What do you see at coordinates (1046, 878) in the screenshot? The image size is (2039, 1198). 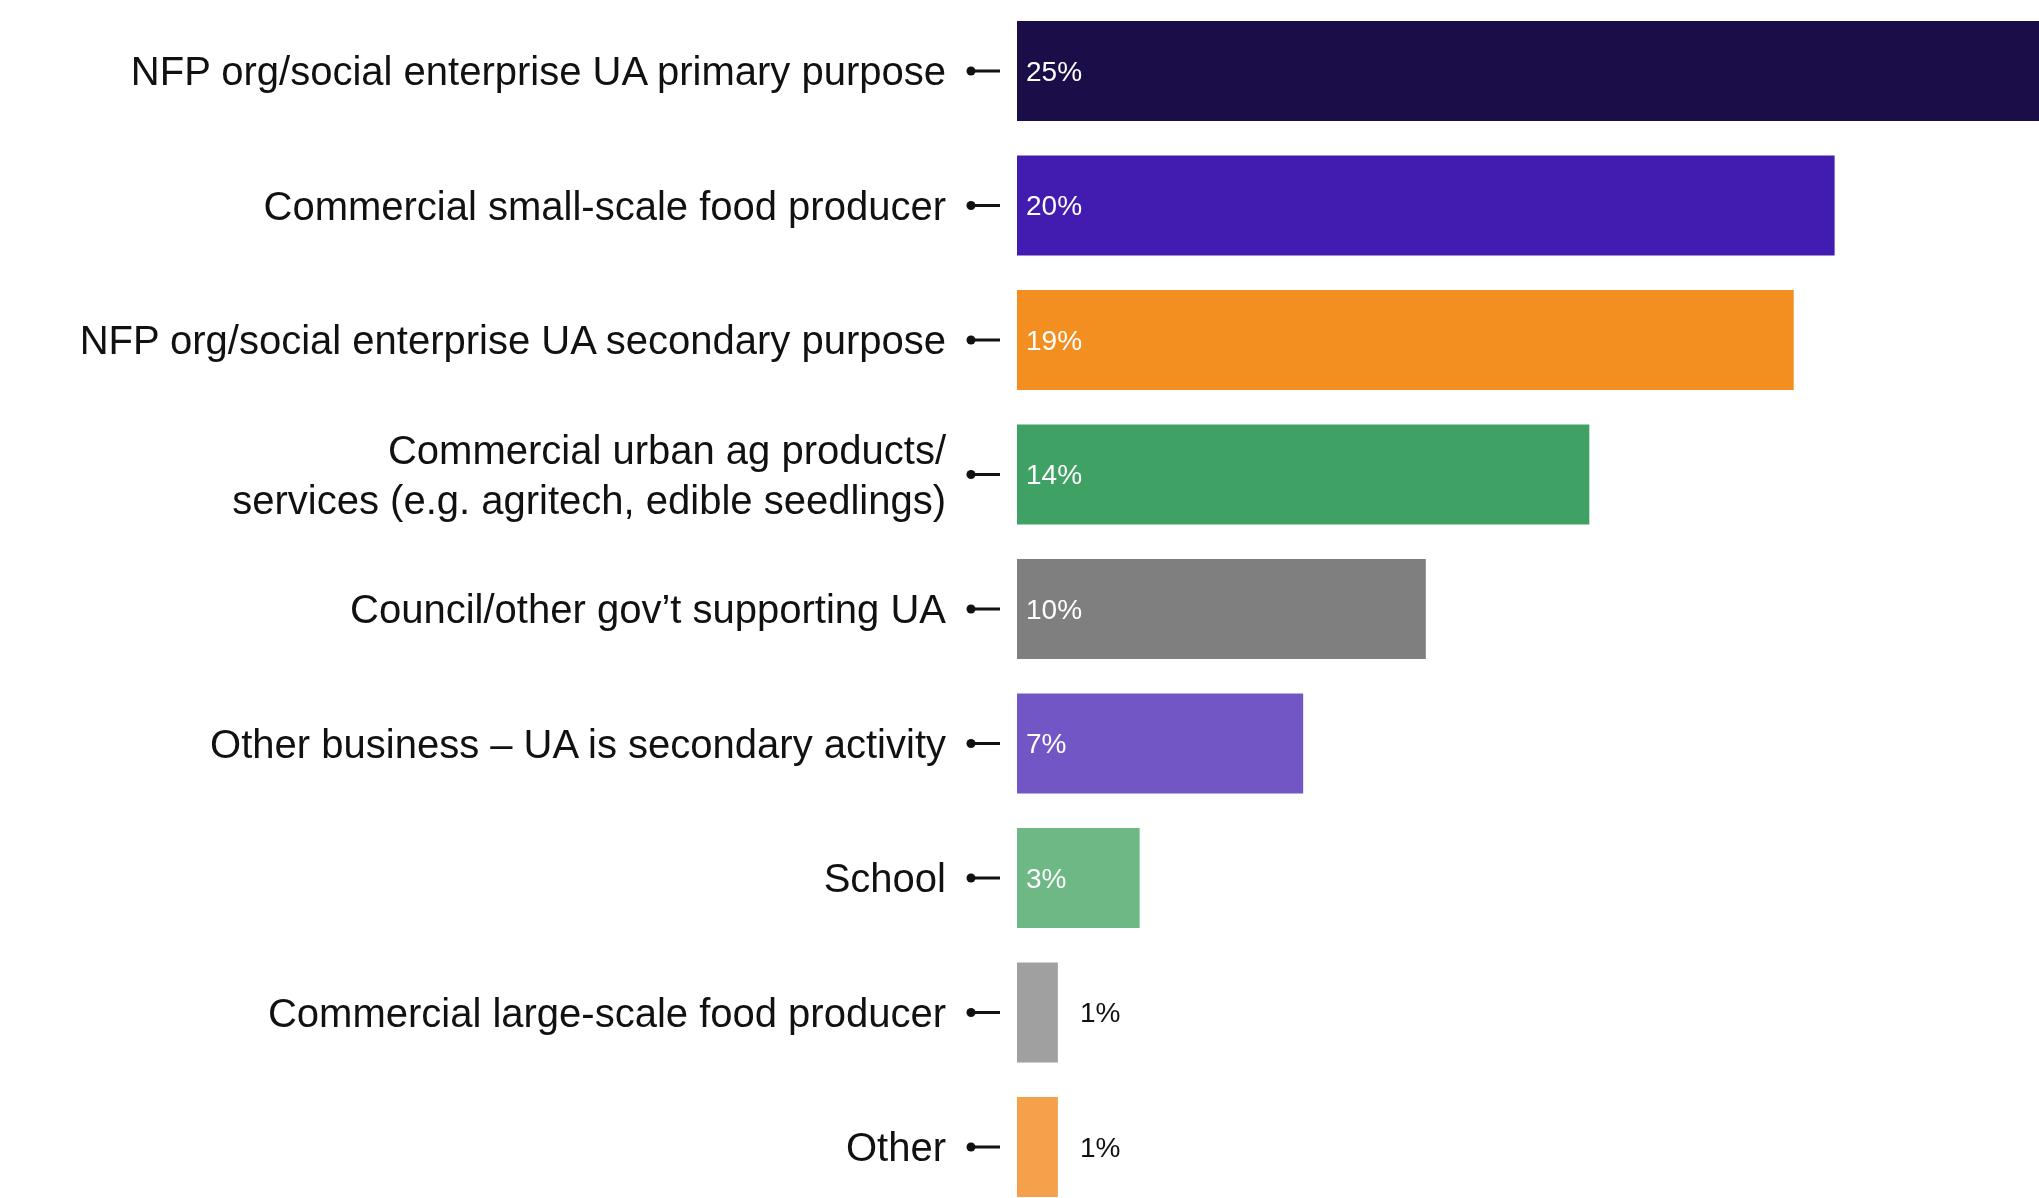 I see `data-label: 3%` at bounding box center [1046, 878].